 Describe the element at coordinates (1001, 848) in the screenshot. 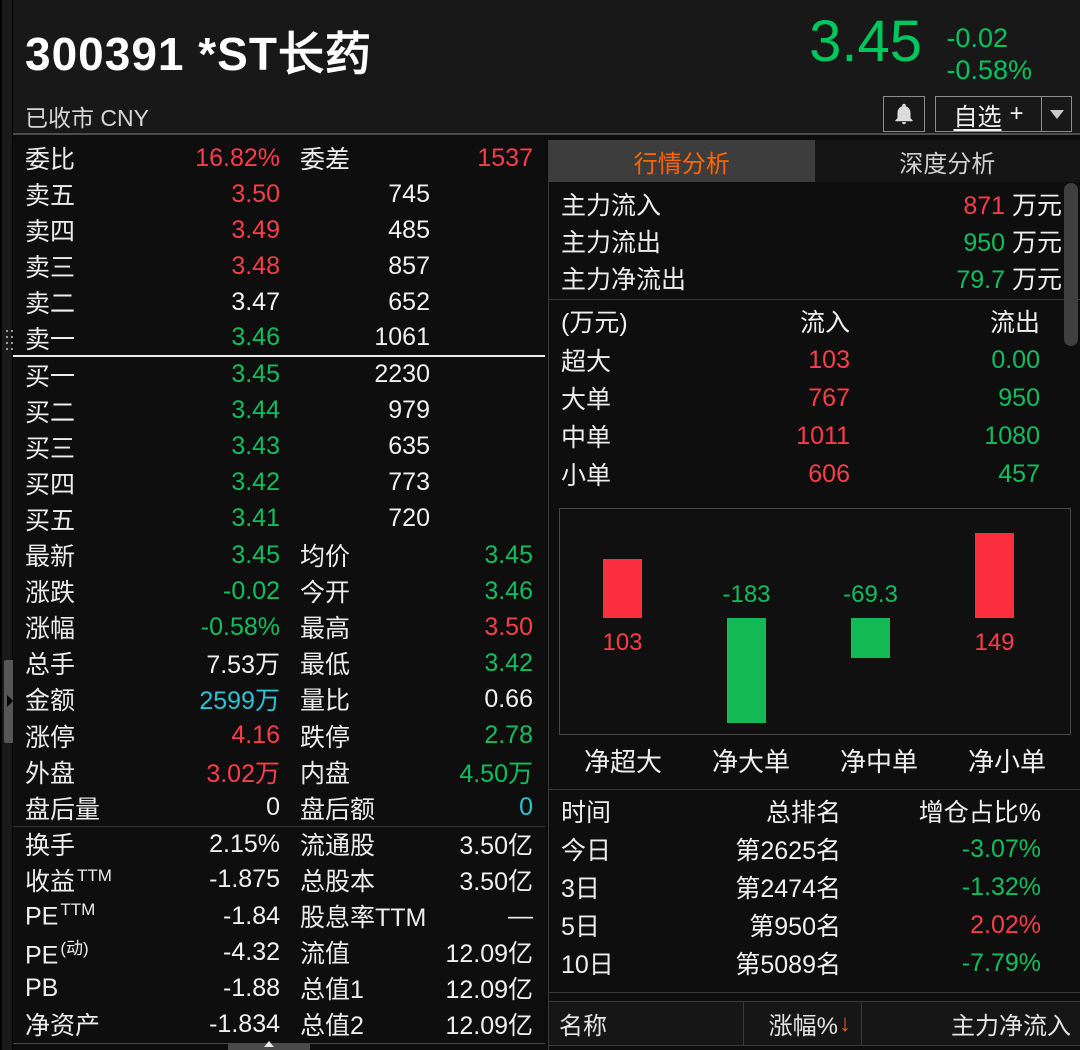

I see `position-change-pct: -3.07%` at that location.